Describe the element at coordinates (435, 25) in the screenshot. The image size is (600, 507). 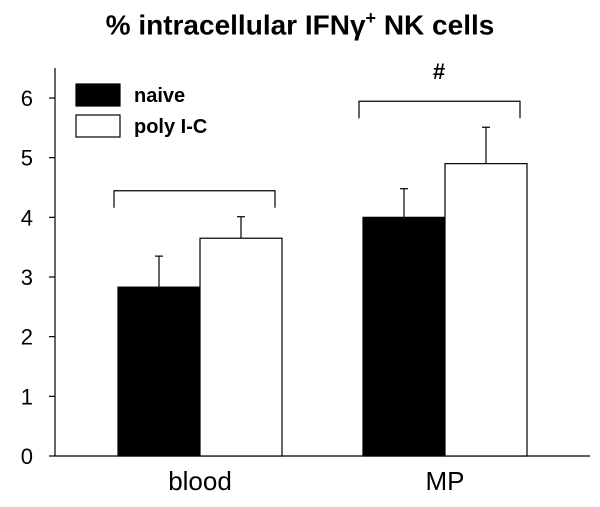
I see `title-end: NK cells` at that location.